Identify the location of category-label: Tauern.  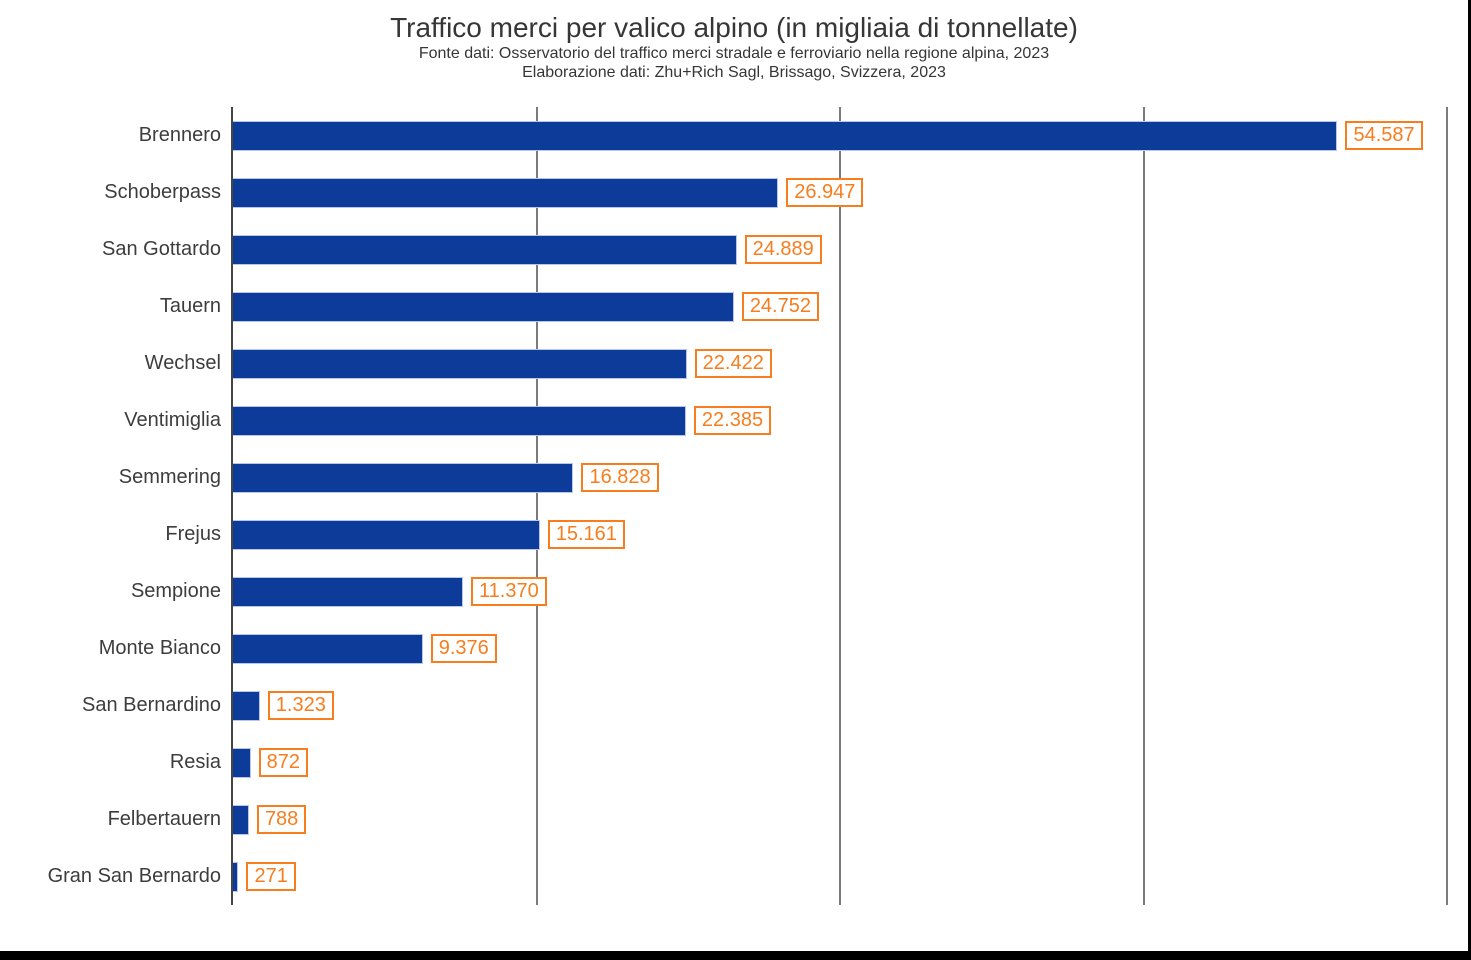
(190, 306).